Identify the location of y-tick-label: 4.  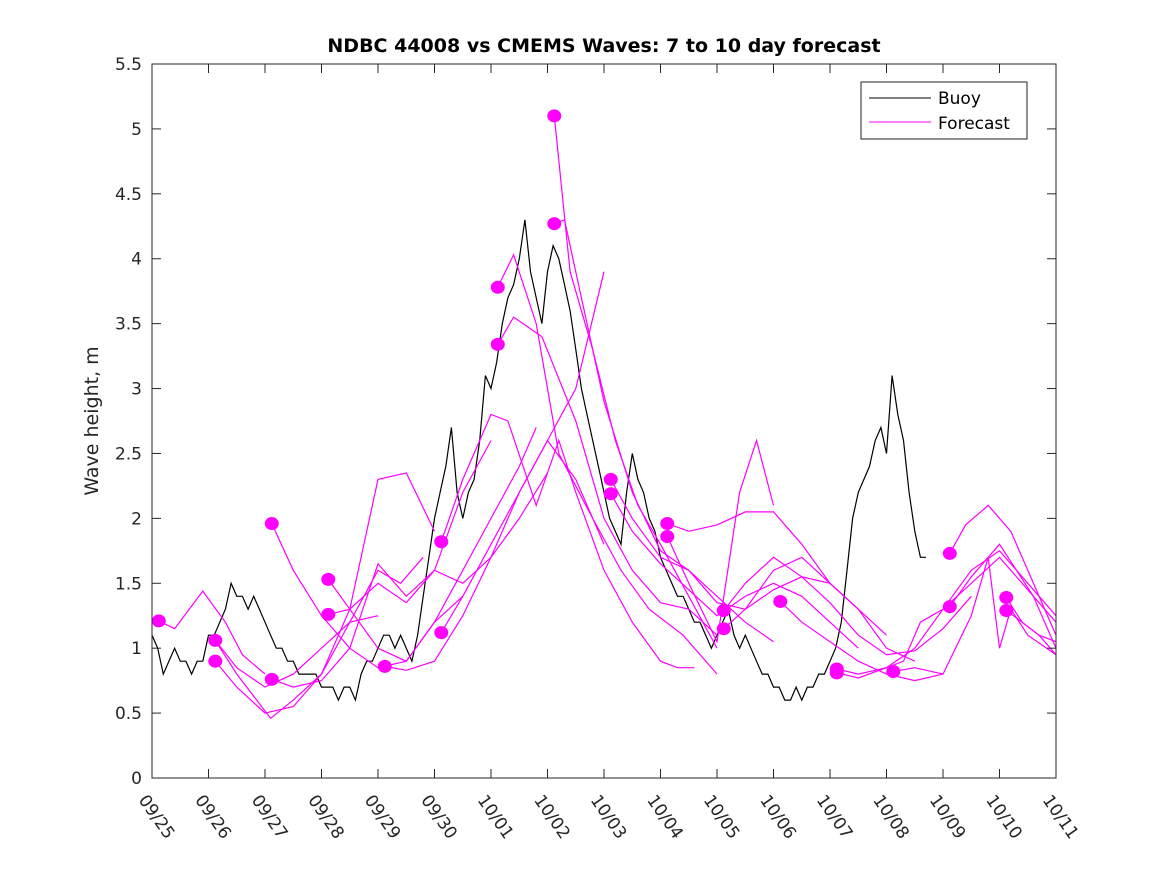
(136, 260).